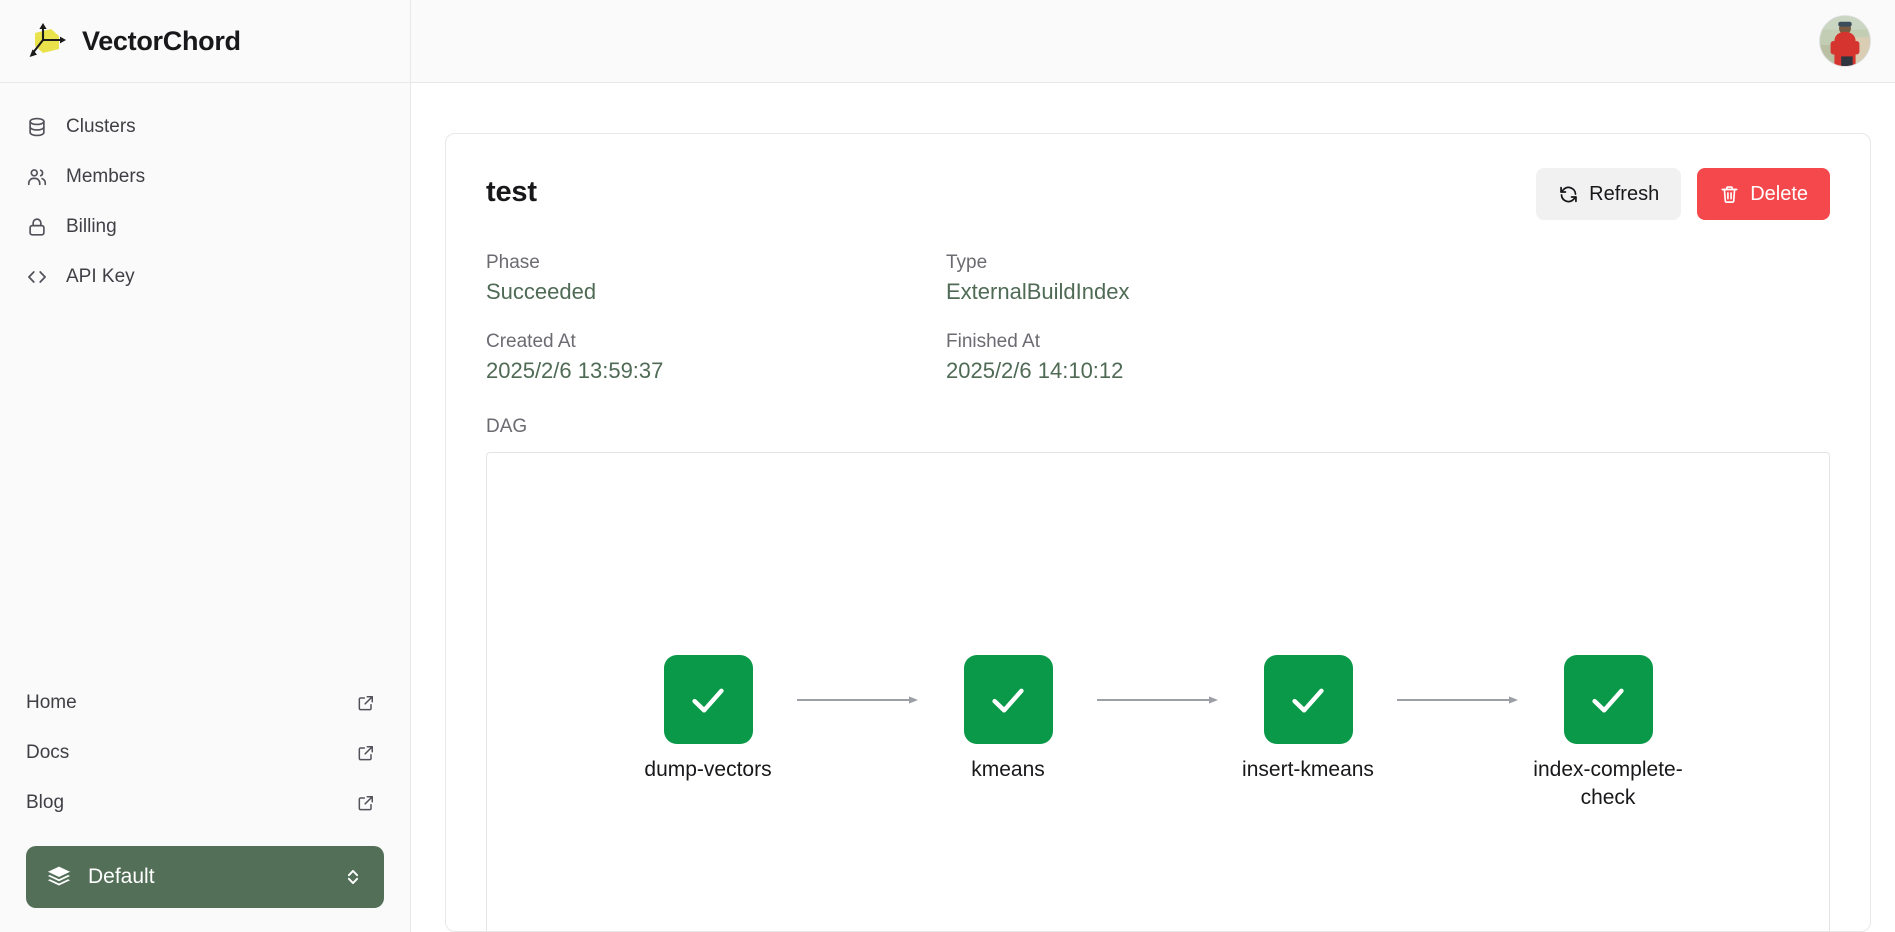 Image resolution: width=1895 pixels, height=932 pixels. Describe the element at coordinates (37, 127) in the screenshot. I see `database-icon` at that location.